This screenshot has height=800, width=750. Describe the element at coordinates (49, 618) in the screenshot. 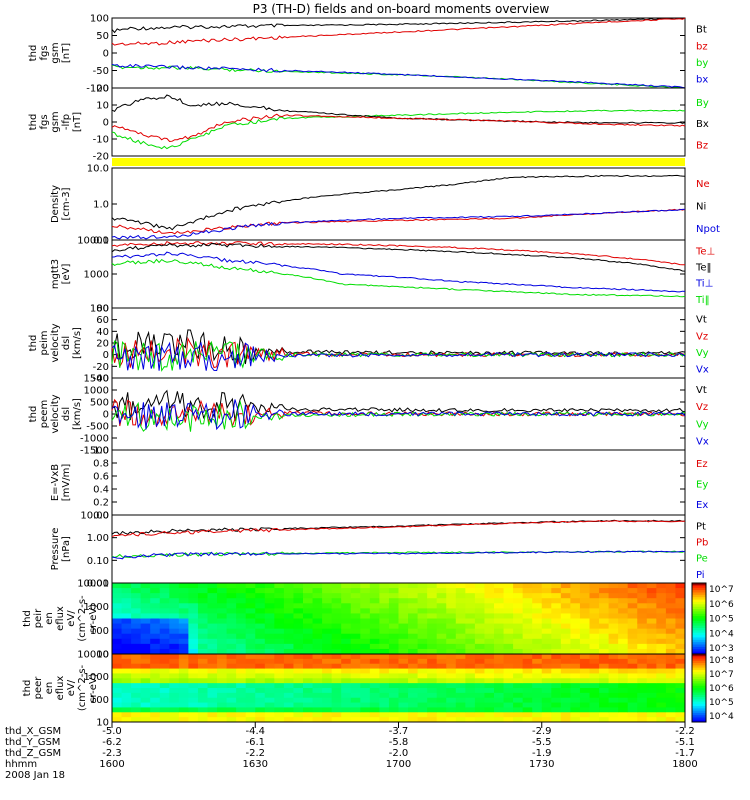

I see `y-axis-label: en` at that location.